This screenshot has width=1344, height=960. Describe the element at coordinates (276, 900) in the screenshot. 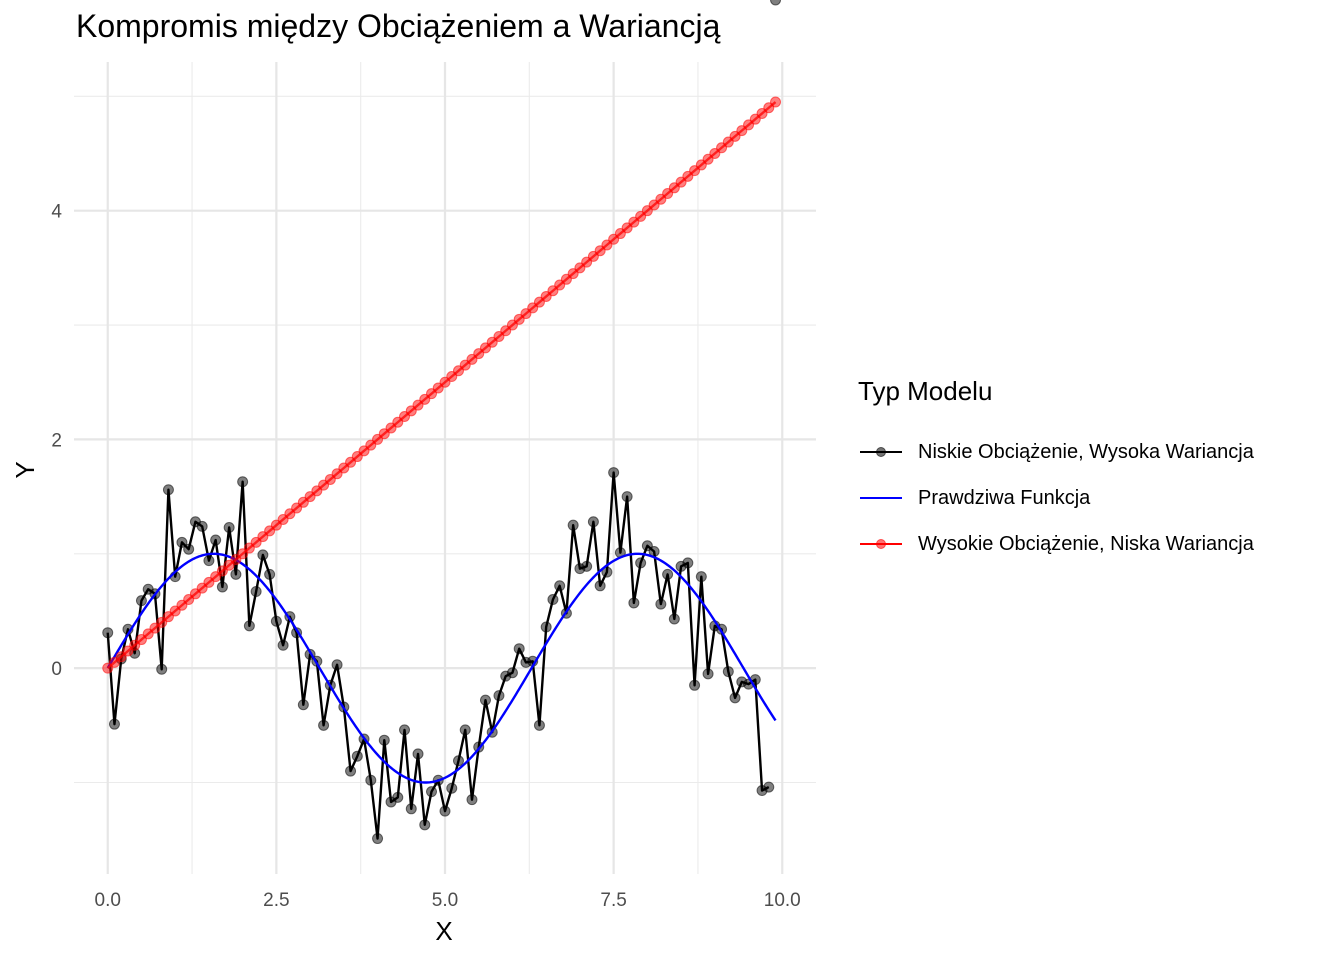

I see `x-tick-label: 2.5` at that location.